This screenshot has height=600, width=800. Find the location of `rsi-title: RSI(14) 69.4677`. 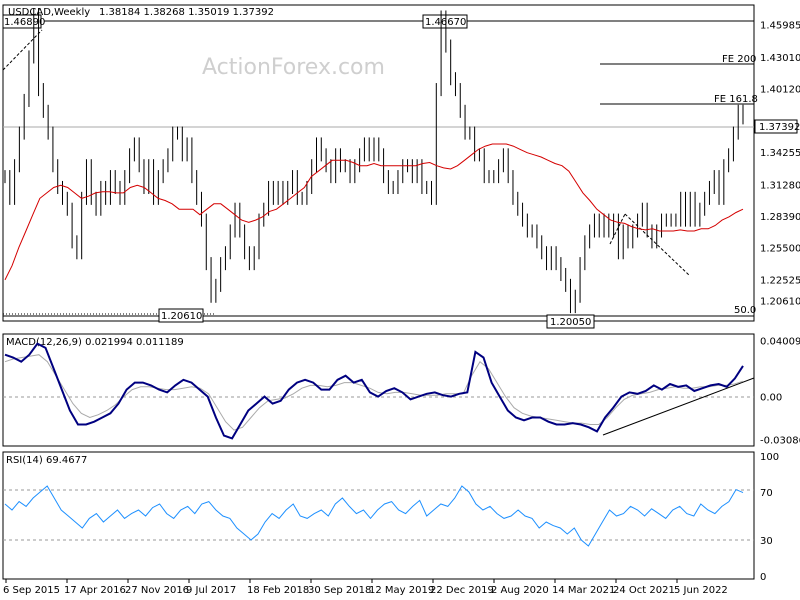

rsi-title: RSI(14) 69.4677 is located at coordinates (46, 460).